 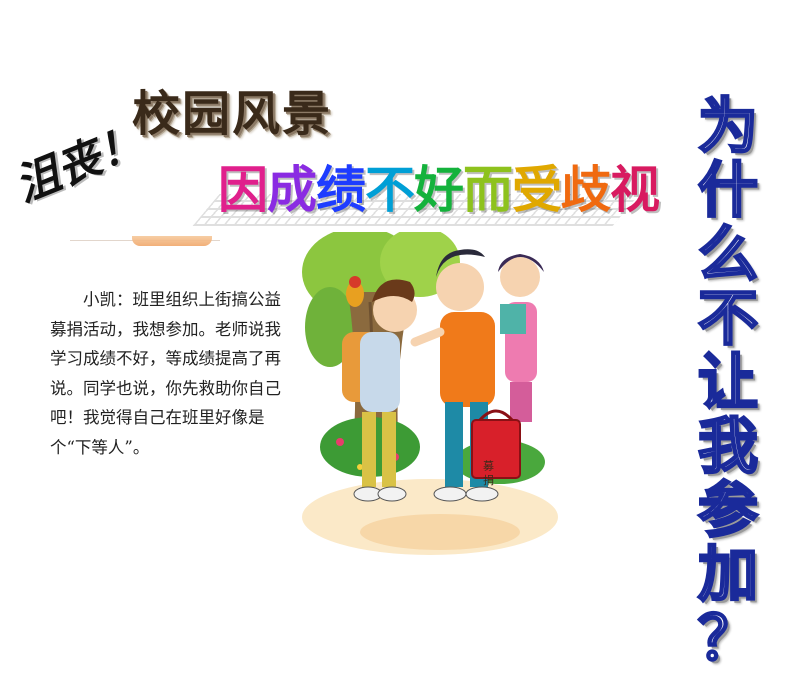 What do you see at coordinates (390, 190) in the screenshot?
I see `headline-char: 不` at bounding box center [390, 190].